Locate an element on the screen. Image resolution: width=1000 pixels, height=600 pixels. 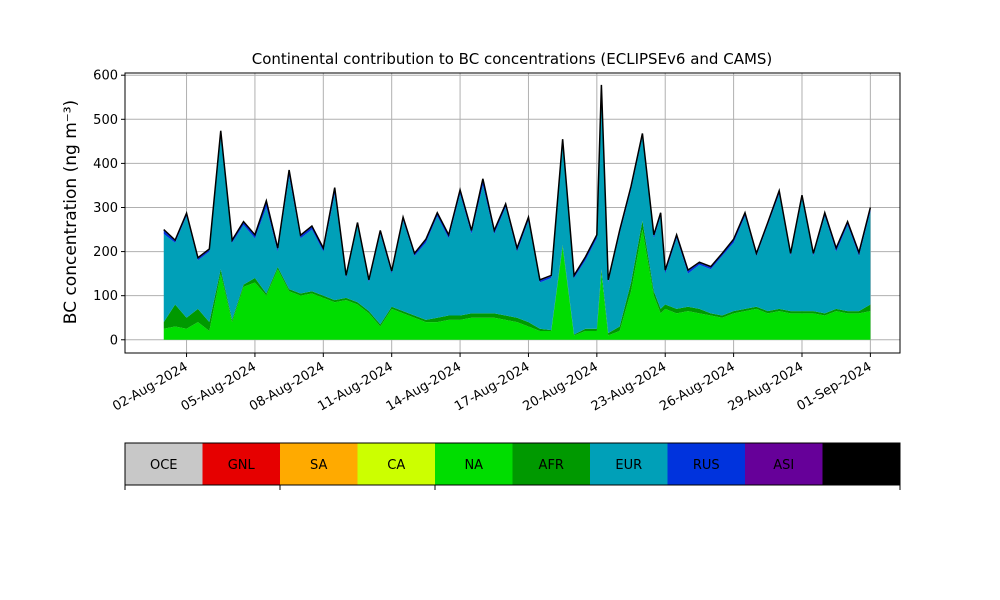
legend-label: ASI is located at coordinates (783, 465).